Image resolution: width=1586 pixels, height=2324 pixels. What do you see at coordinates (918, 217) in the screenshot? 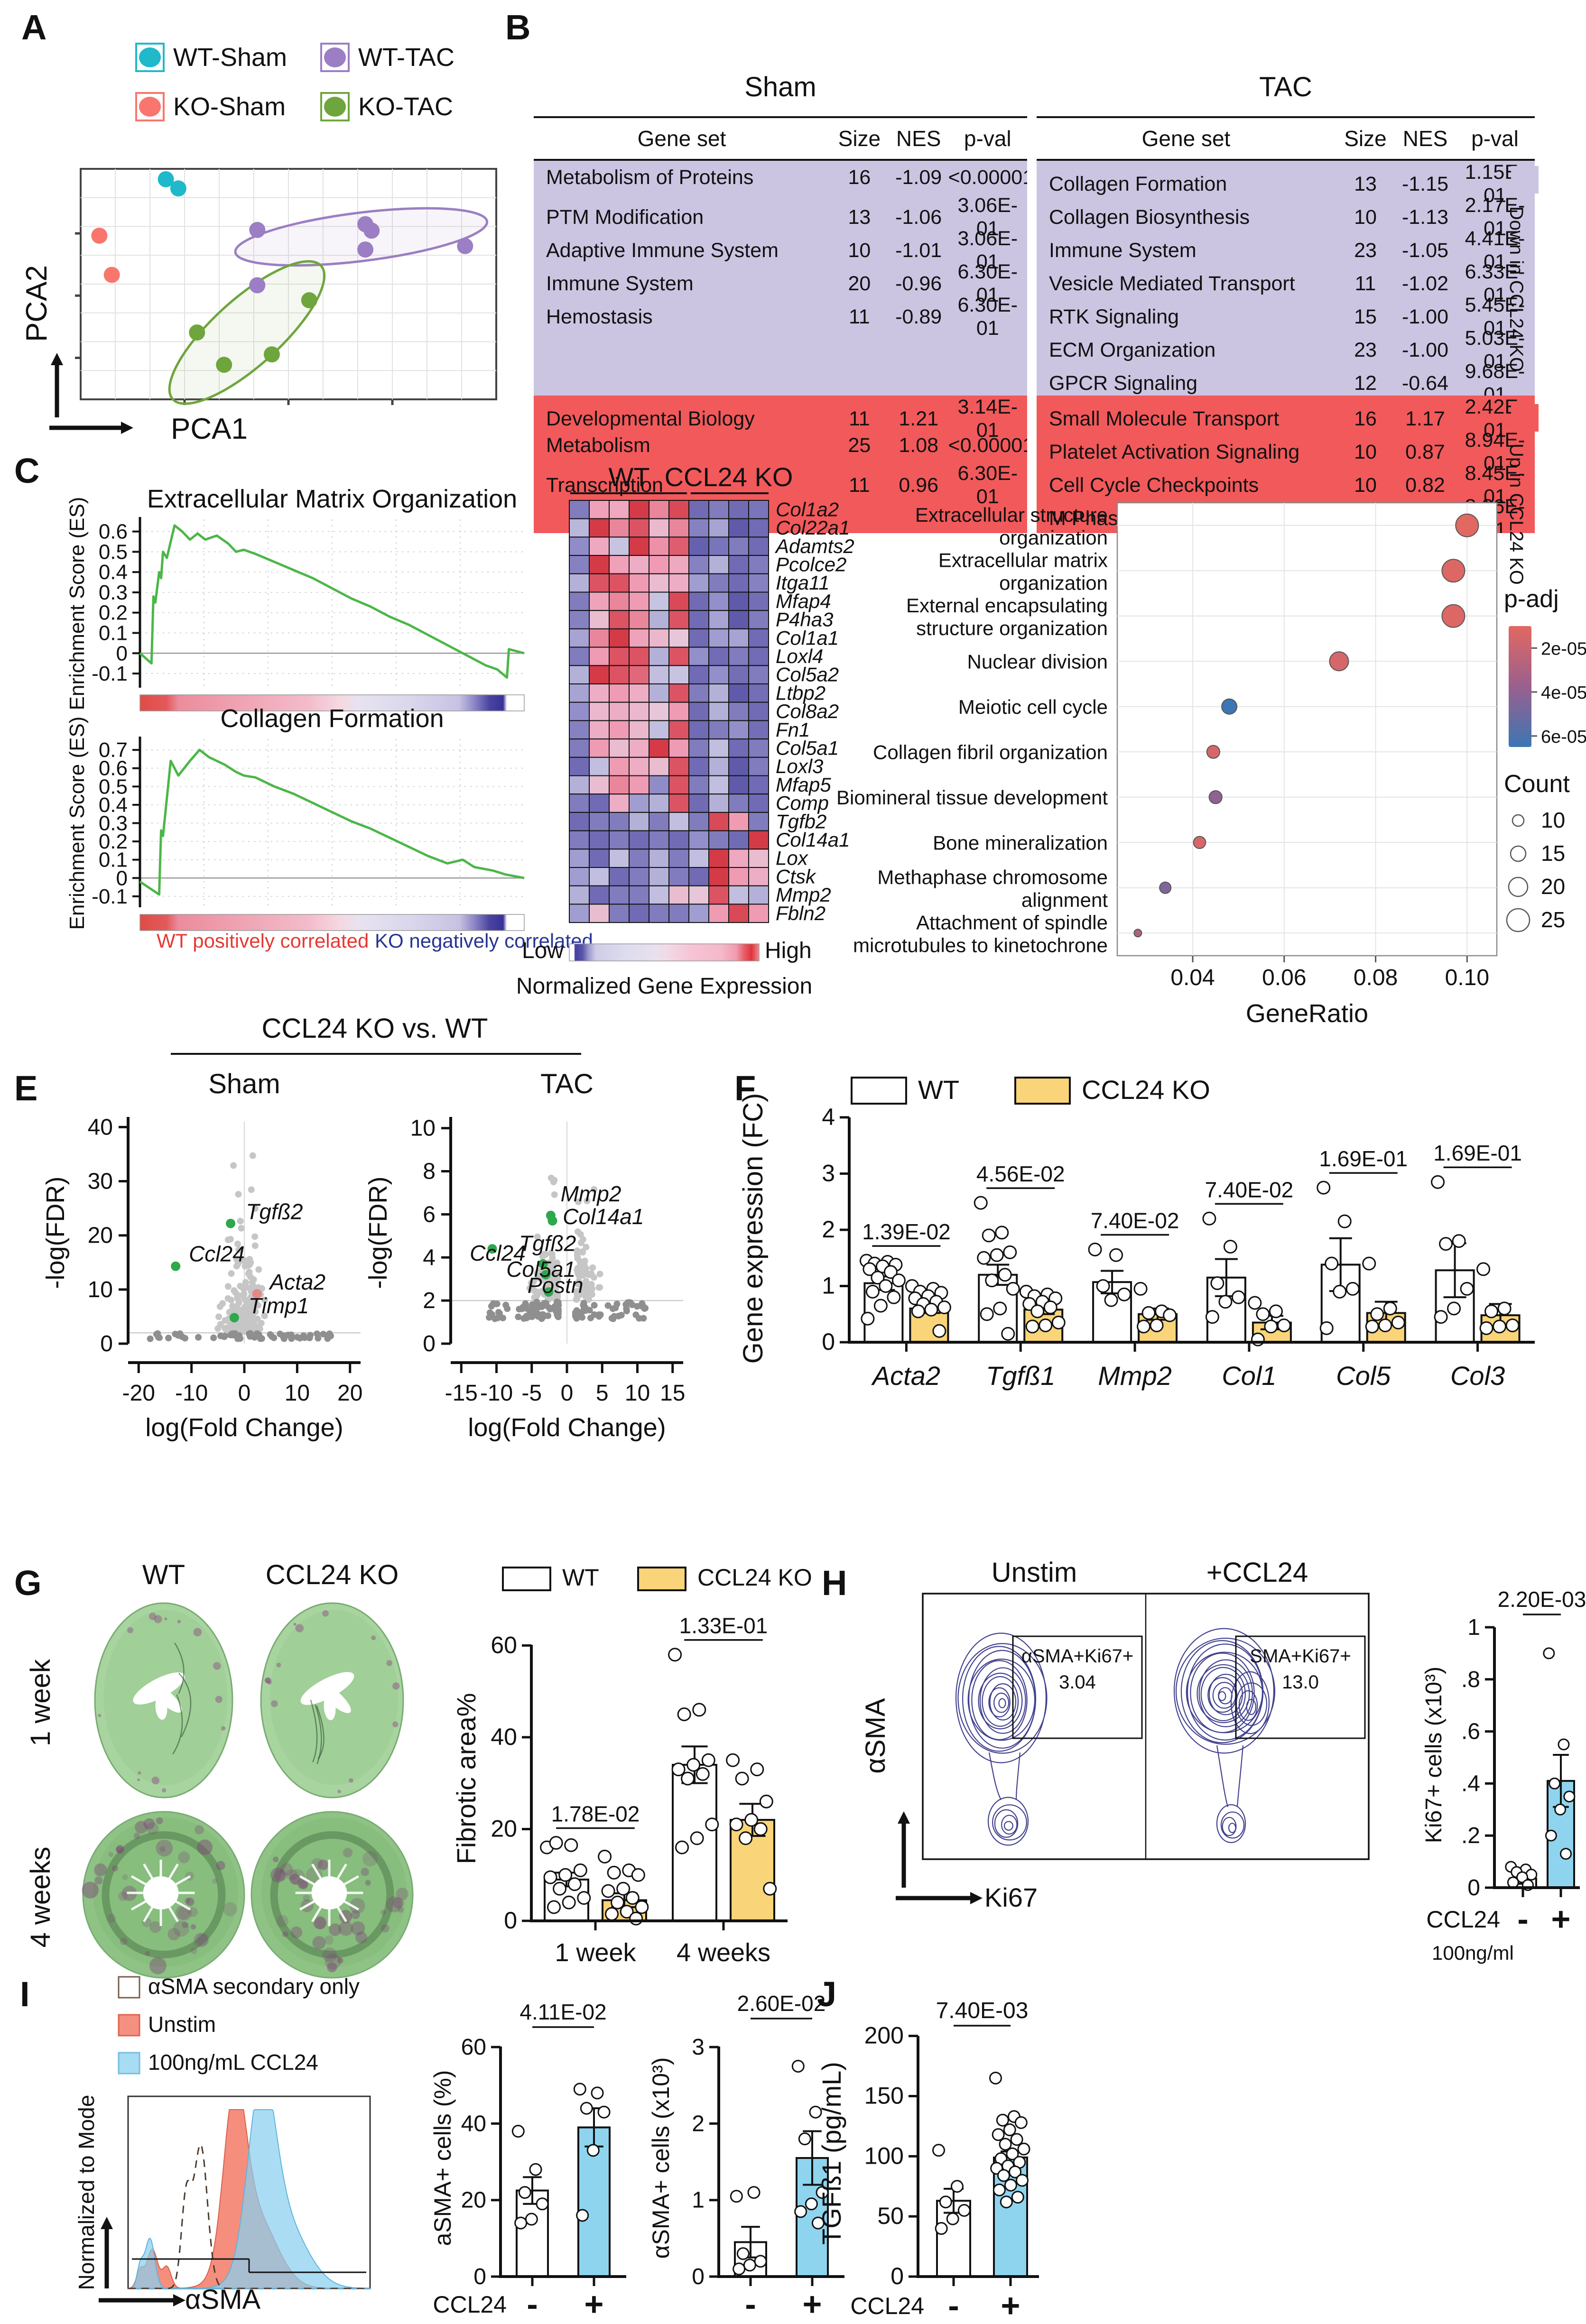
I see `table-cell-value: -1.06` at bounding box center [918, 217].